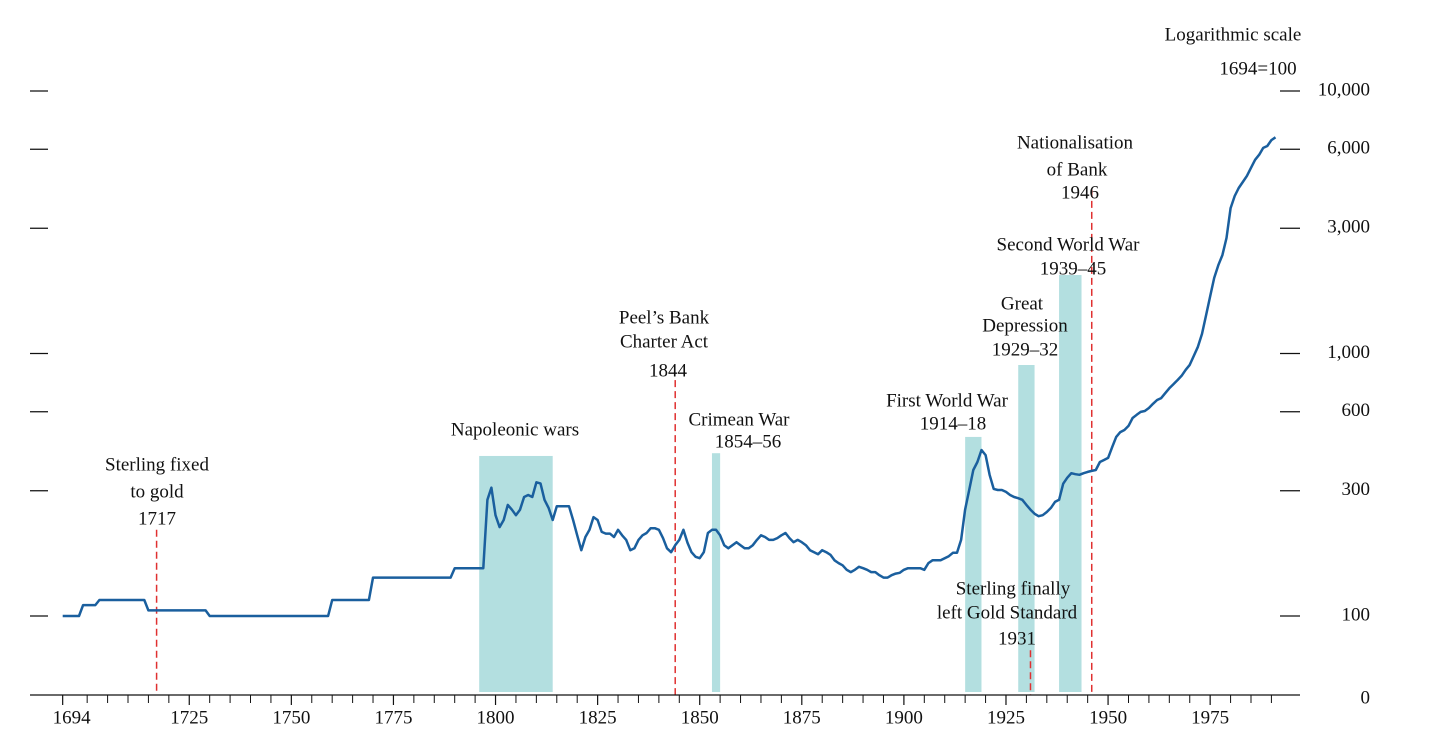 The height and width of the screenshot is (754, 1456). I want to click on annotation: 1717, so click(157, 518).